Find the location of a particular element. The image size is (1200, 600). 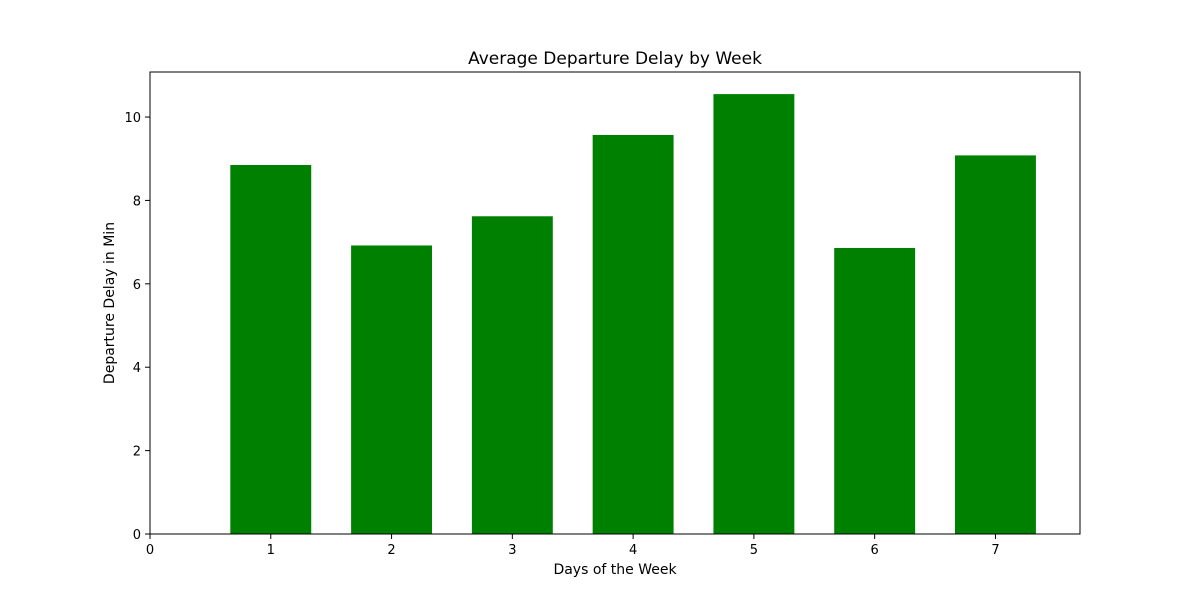

x-axis-ticks: 0 1 2 3 4 5 6 7 is located at coordinates (573, 546).